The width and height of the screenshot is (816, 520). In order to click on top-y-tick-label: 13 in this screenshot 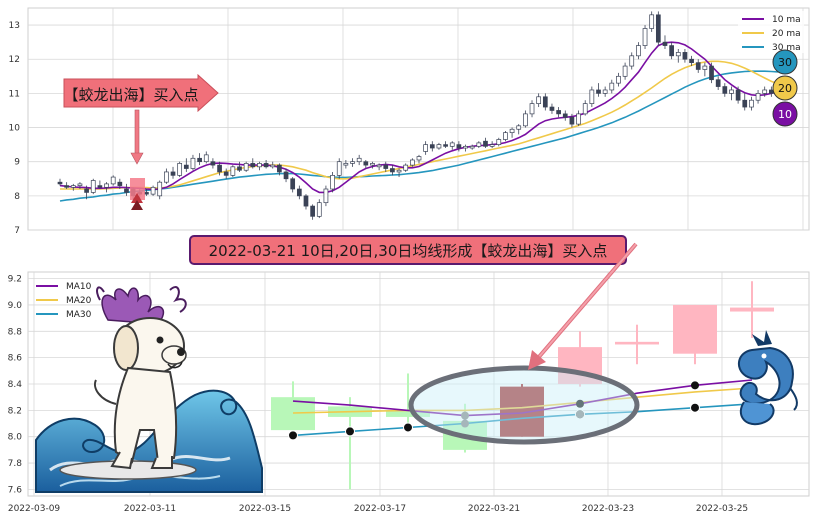, I will do `click(14, 26)`.